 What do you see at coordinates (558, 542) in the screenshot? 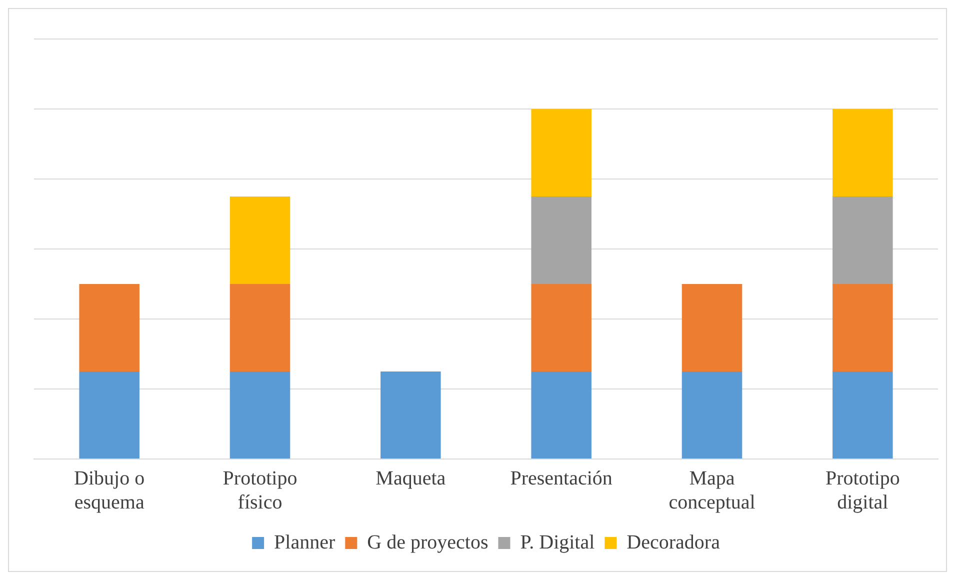
I see `legend-label: P. Digital` at bounding box center [558, 542].